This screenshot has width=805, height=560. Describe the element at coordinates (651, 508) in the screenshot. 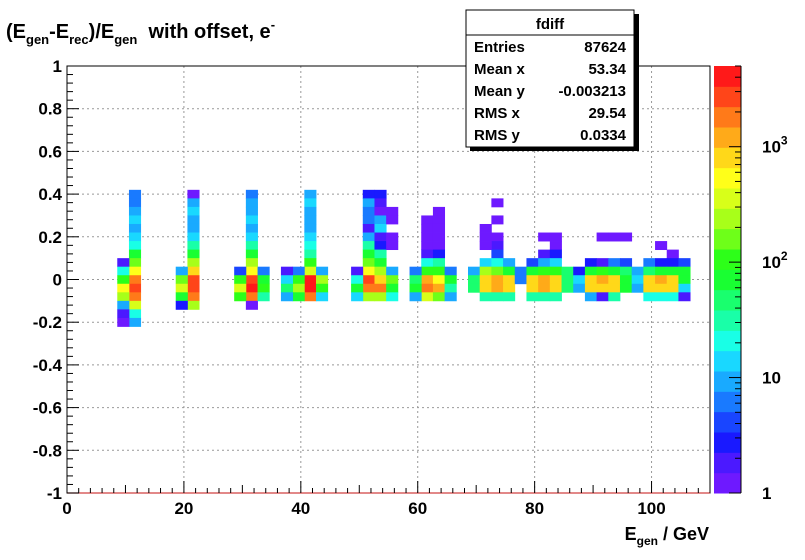

I see `x-tick-label: 100` at that location.